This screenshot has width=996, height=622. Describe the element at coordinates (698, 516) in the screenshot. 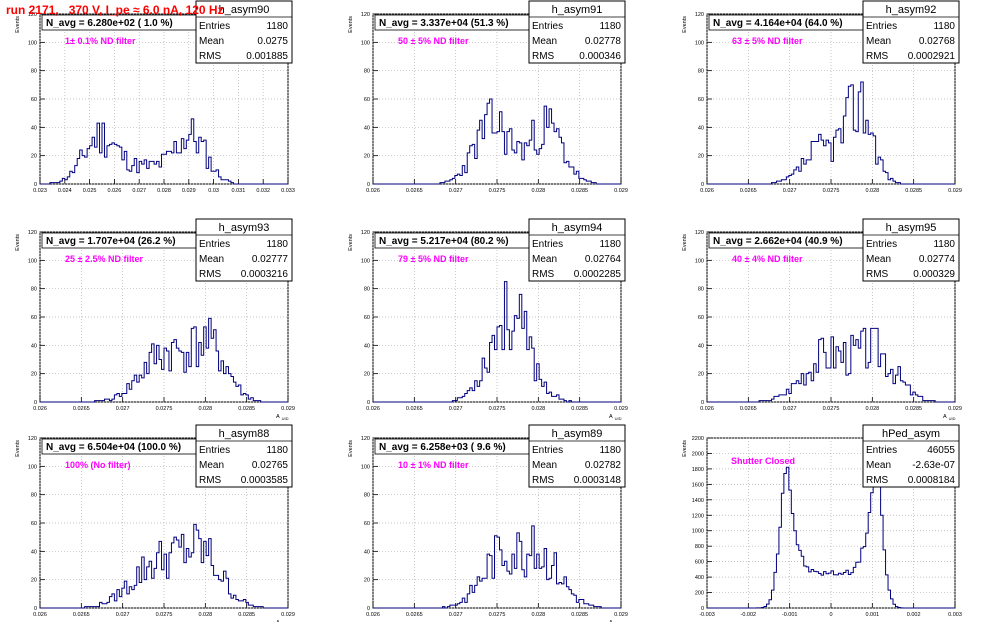

I see `y-tick-label: 1200` at that location.